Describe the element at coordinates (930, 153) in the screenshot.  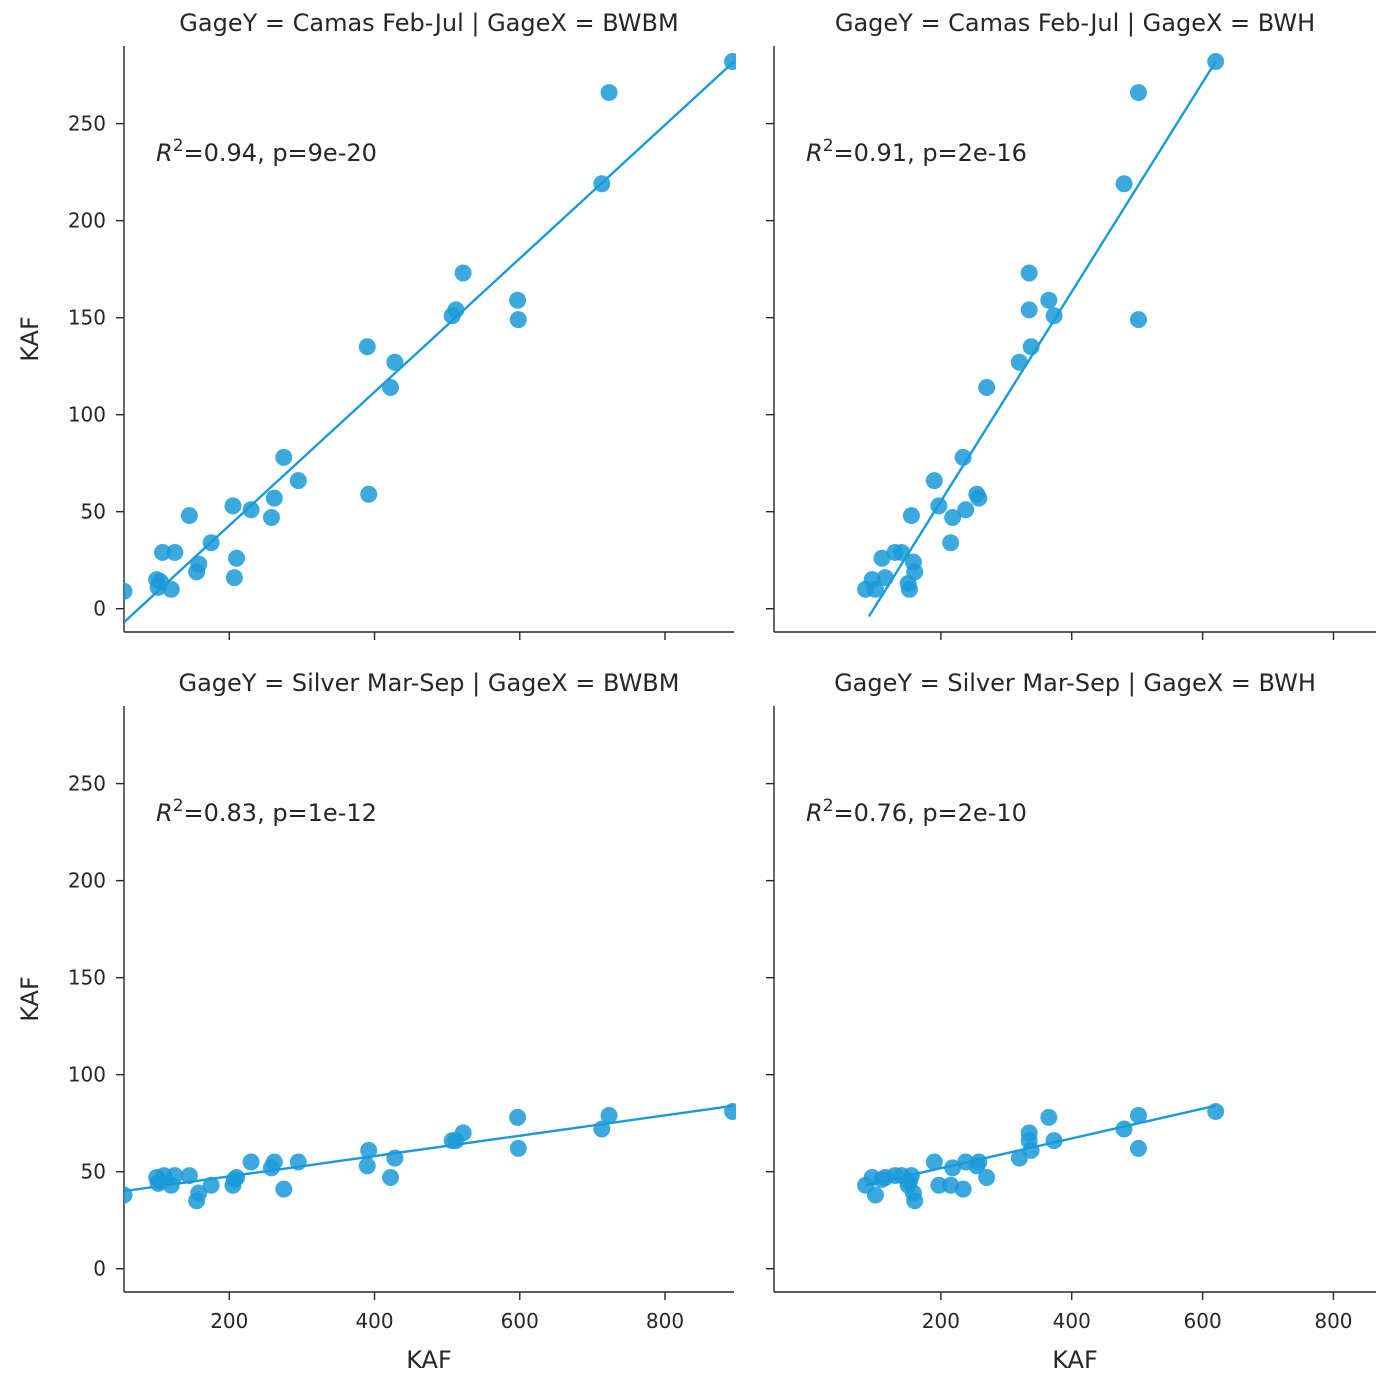
I see `r2-text: =0.91, p=2e-16` at that location.